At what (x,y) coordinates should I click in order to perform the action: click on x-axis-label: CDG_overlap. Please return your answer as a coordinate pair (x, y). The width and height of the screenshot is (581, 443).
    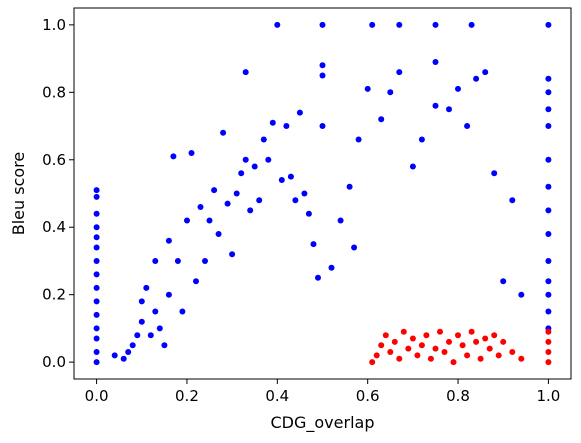
    Looking at the image, I should click on (323, 423).